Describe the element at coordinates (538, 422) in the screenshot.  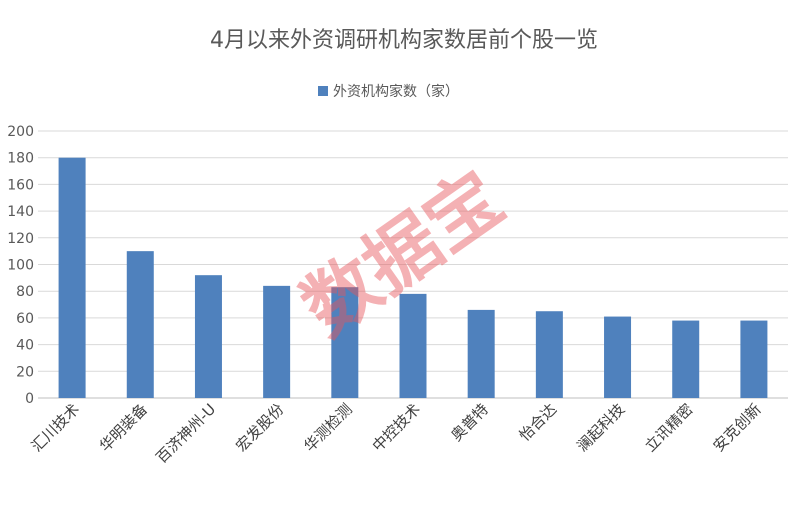
I see `x-category-label: 怡合达` at that location.